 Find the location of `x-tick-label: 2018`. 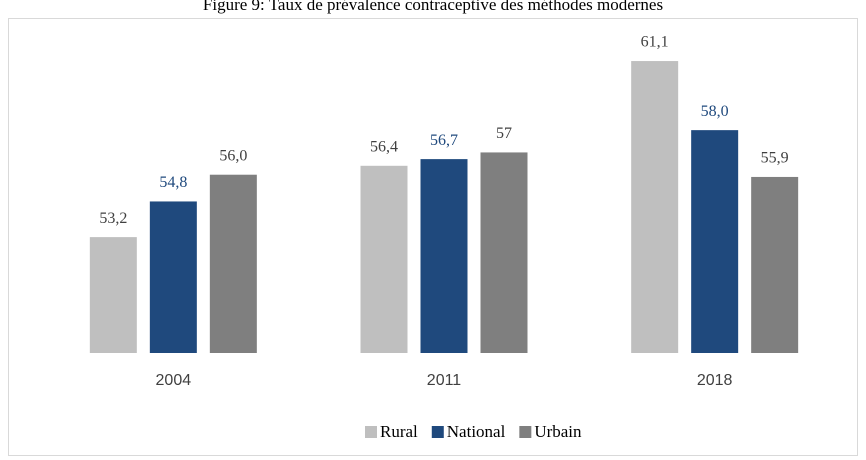

x-tick-label: 2018 is located at coordinates (715, 380).